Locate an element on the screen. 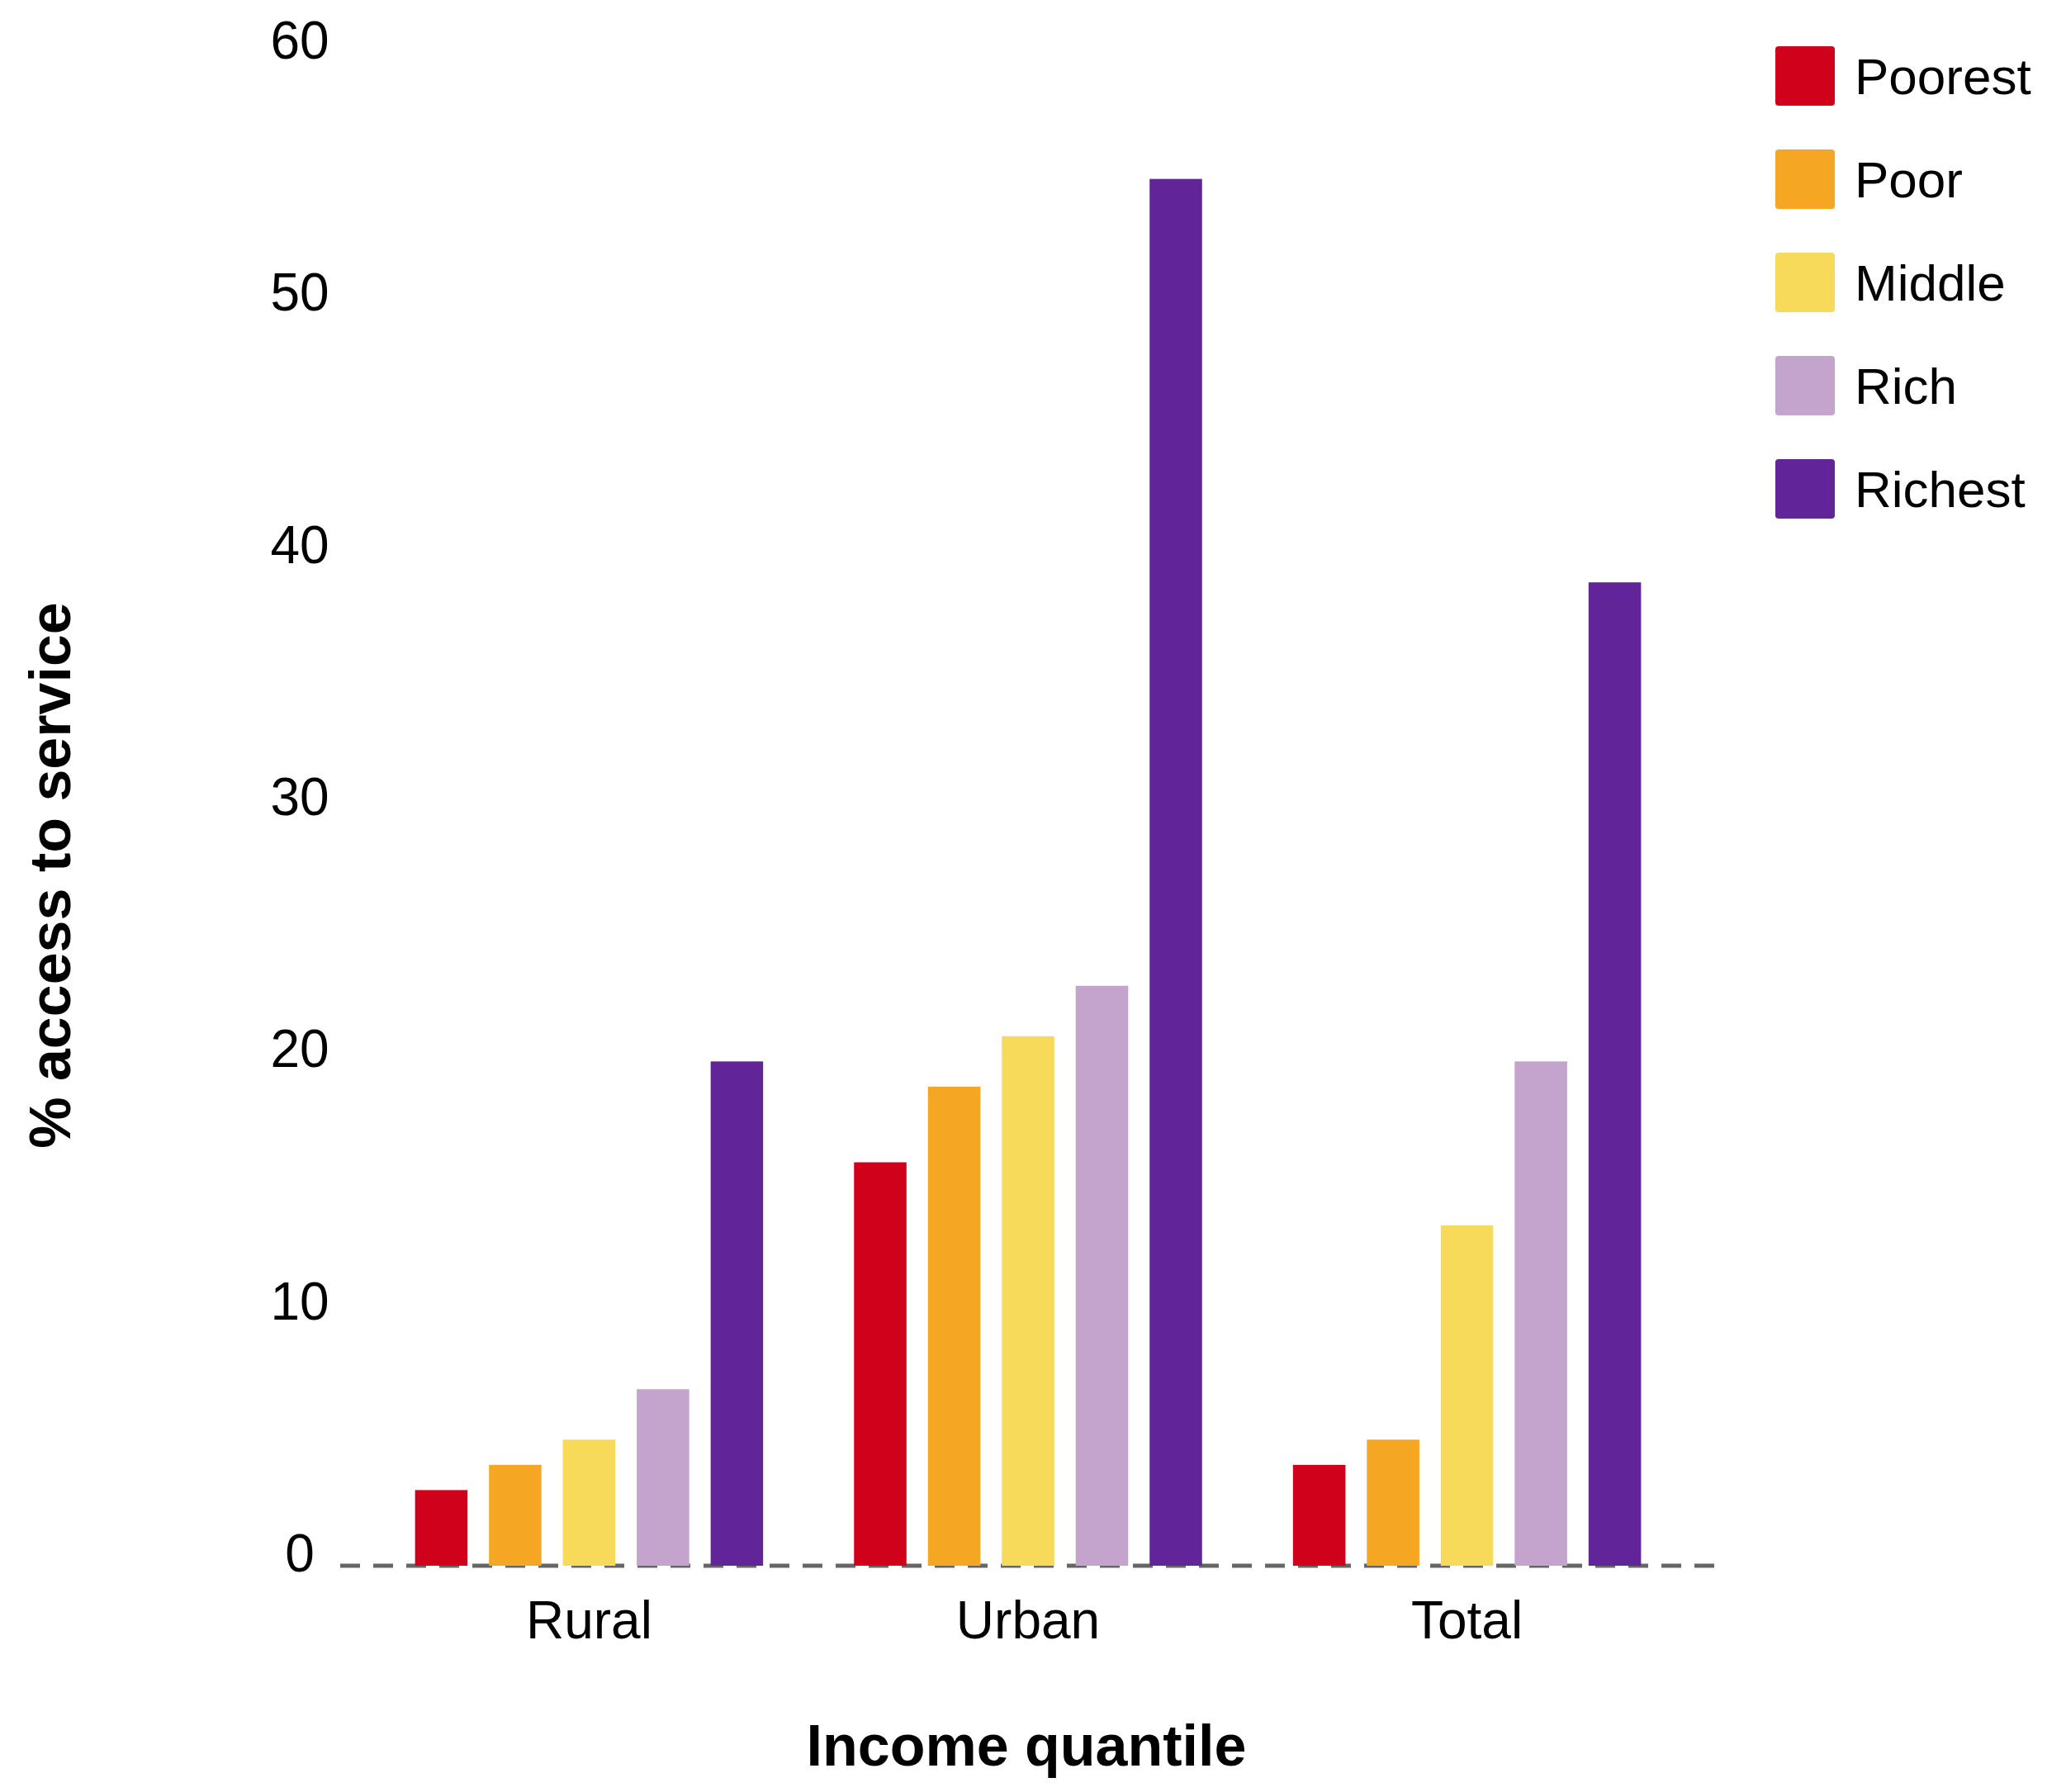 This screenshot has height=1792, width=2066. y-tick-label: 10 is located at coordinates (299, 1301).